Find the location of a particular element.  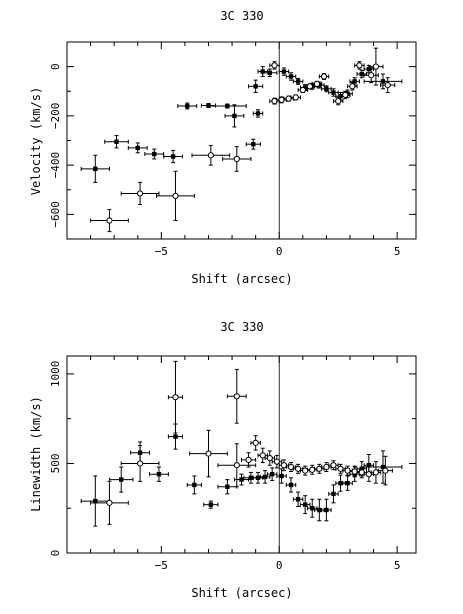

velocity-y-tick-label: 0 is located at coordinates (55, 66).